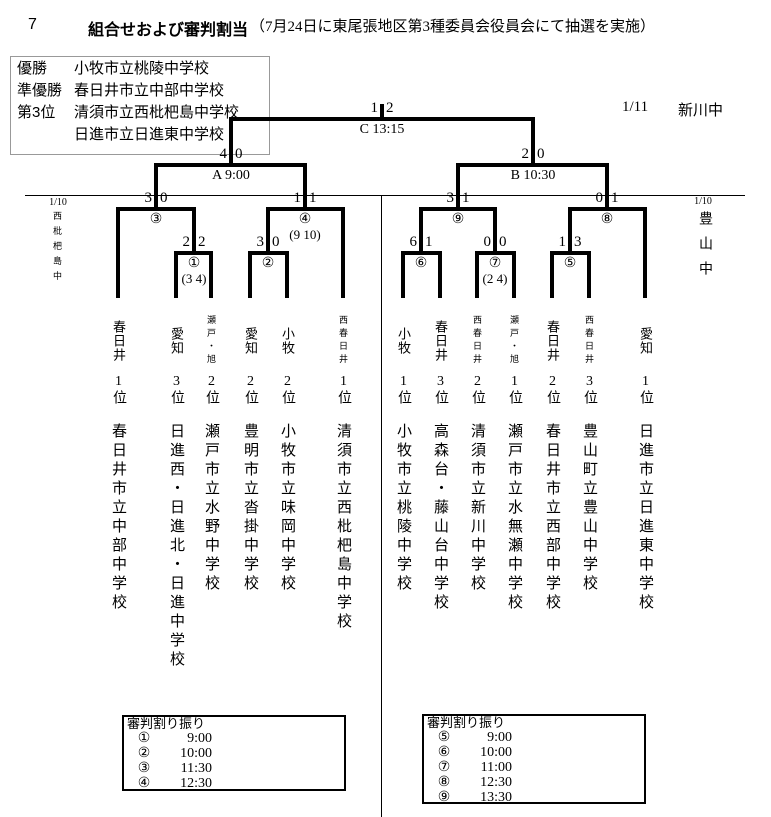  What do you see at coordinates (199, 738) in the screenshot?
I see `referee-time: 9:00` at bounding box center [199, 738].